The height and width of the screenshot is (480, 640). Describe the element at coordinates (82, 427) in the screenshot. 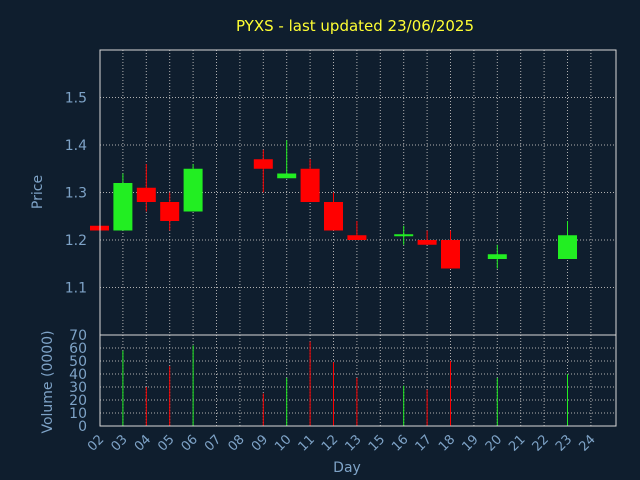

I see `volume-tick-label: 0` at that location.